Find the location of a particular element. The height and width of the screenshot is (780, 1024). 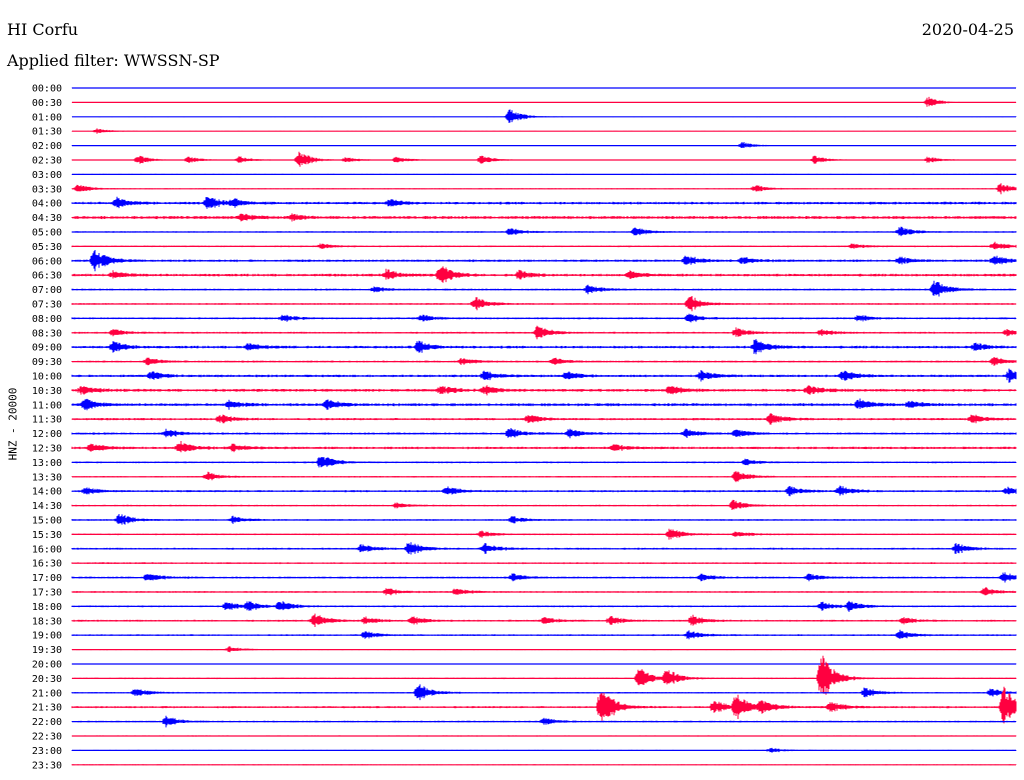

row-time-label: 20:30 is located at coordinates (47, 679).